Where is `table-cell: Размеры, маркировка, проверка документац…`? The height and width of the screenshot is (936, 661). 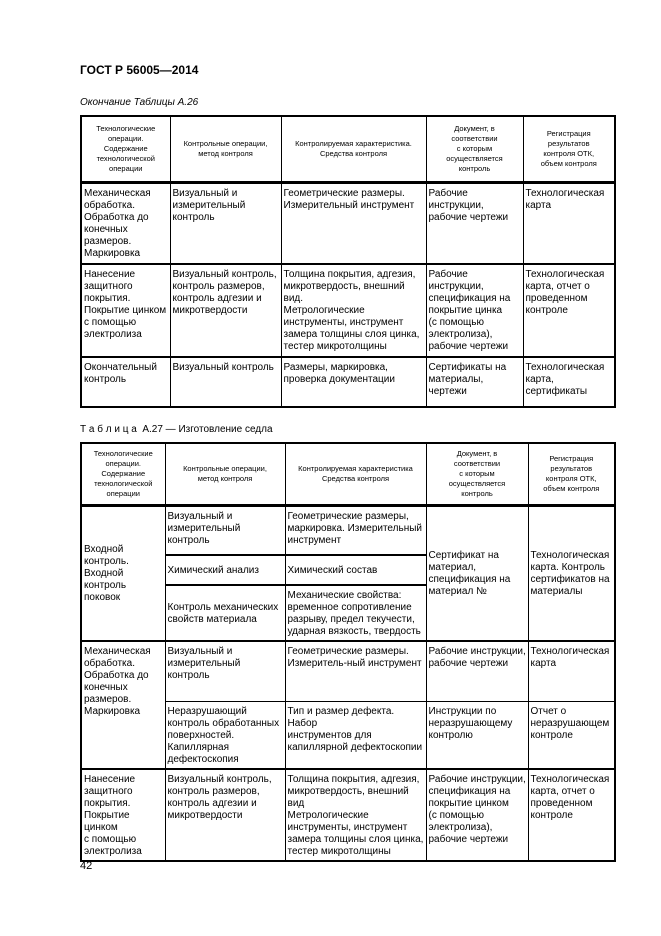
table-cell: Размеры, маркировка, проверка документац… is located at coordinates (353, 382).